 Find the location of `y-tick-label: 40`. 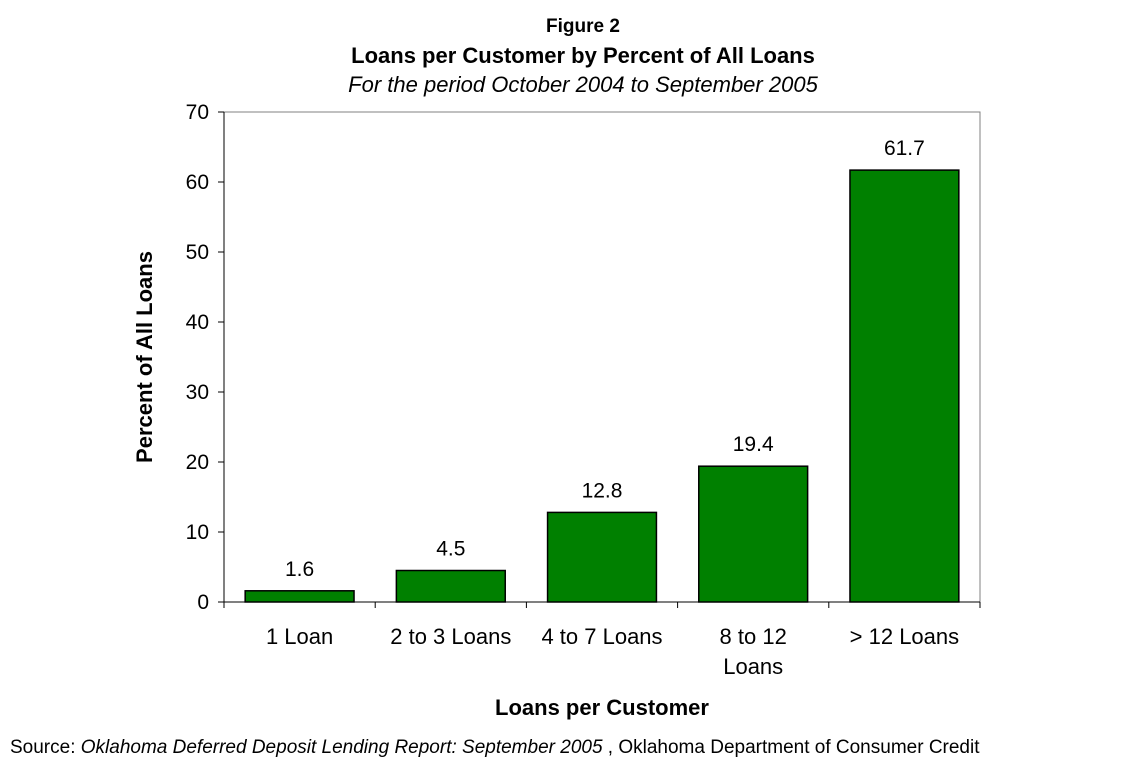

y-tick-label: 40 is located at coordinates (197, 322).